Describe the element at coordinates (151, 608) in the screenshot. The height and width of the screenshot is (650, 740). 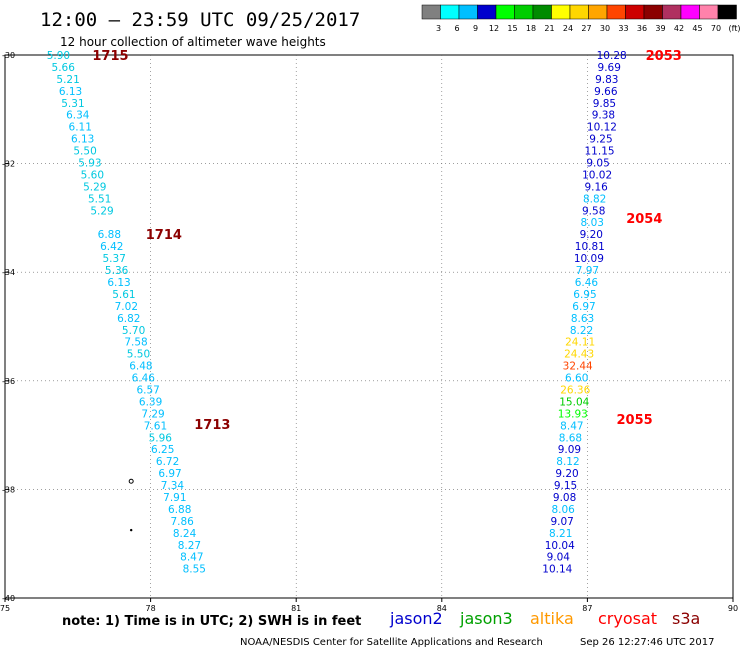
I see `x-tick-label: 78` at that location.